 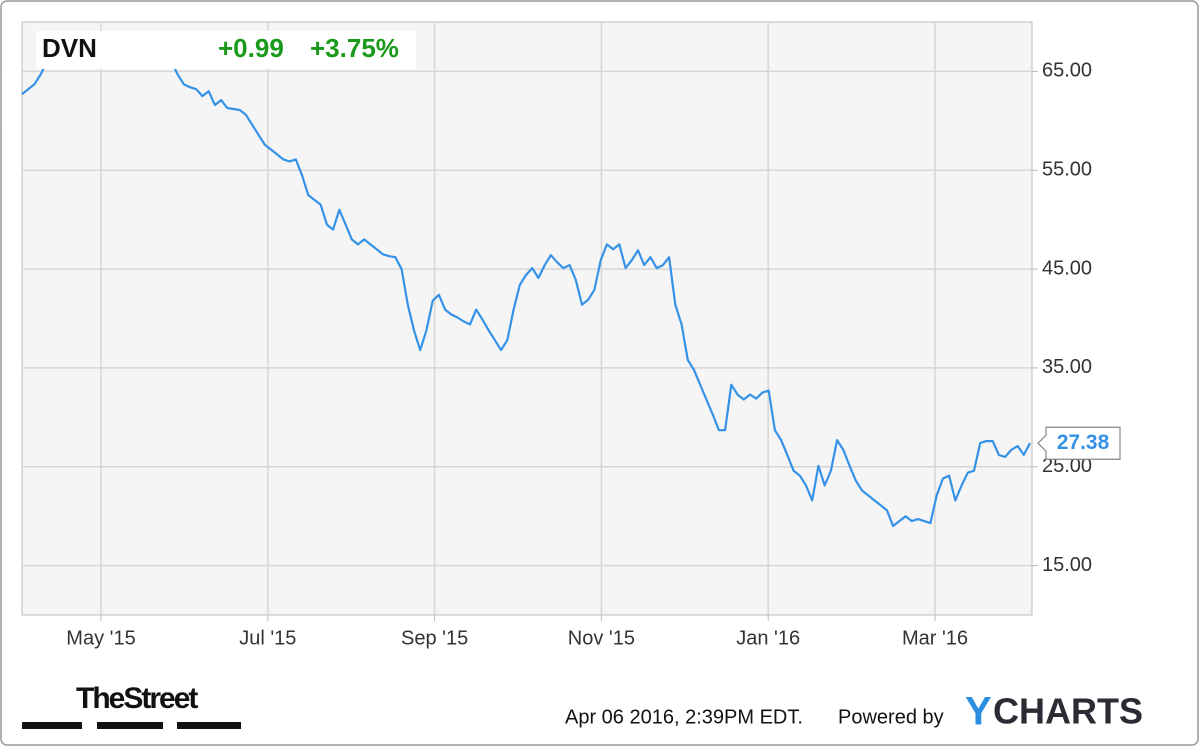 I want to click on timestamp: Apr 06 2016, 2:39PM EDT., so click(x=684, y=717).